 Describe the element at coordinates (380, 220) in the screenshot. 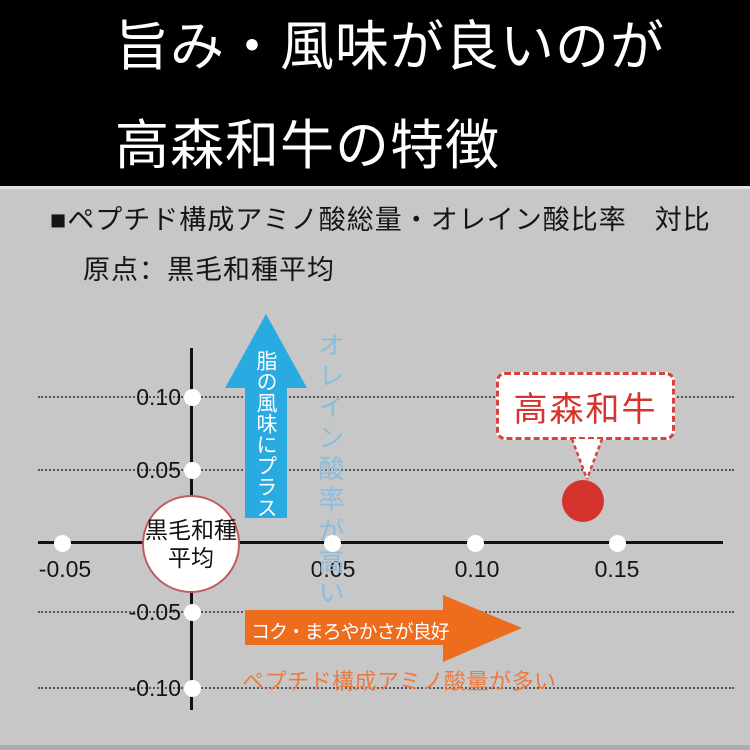

I see `chart-title: ■ペプチド構成アミノ酸総量・オレイン酸比率 対比` at that location.